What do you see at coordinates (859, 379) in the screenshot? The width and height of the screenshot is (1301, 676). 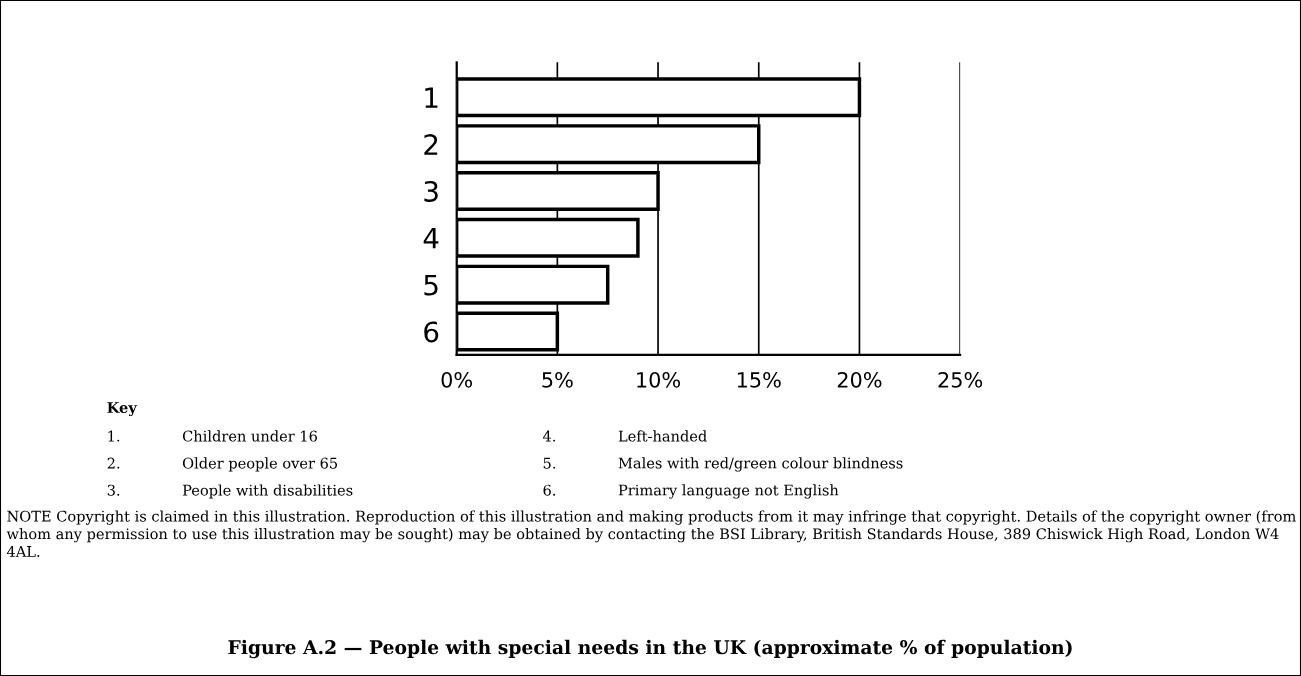 I see `x-tick-label: 20%` at bounding box center [859, 379].